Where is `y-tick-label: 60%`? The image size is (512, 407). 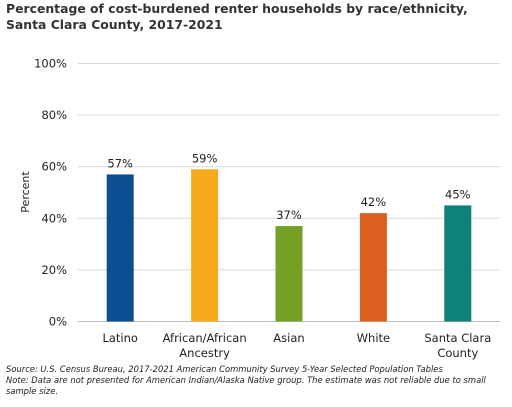
y-tick-label: 60% is located at coordinates (54, 167).